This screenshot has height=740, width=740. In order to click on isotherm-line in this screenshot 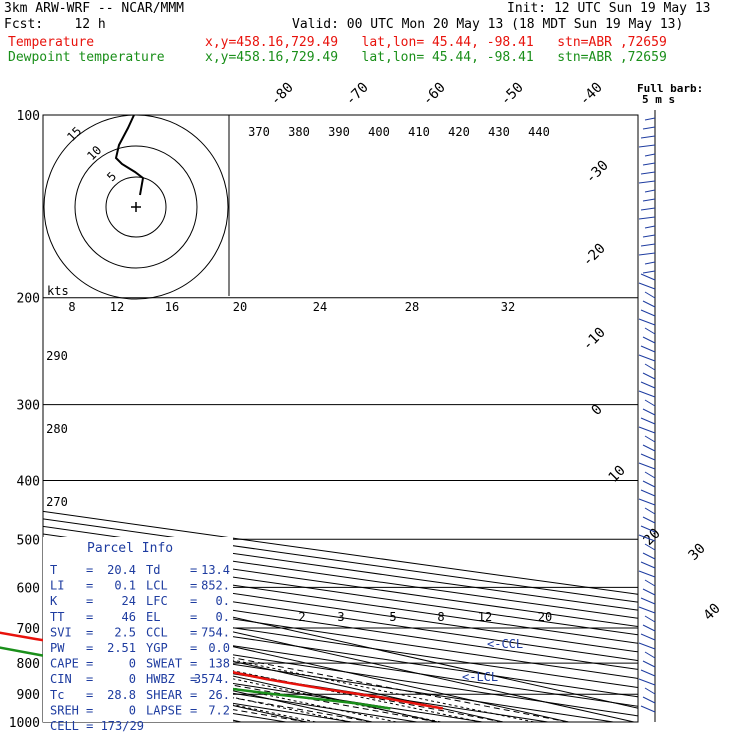, I will do `click(340, 641)`.